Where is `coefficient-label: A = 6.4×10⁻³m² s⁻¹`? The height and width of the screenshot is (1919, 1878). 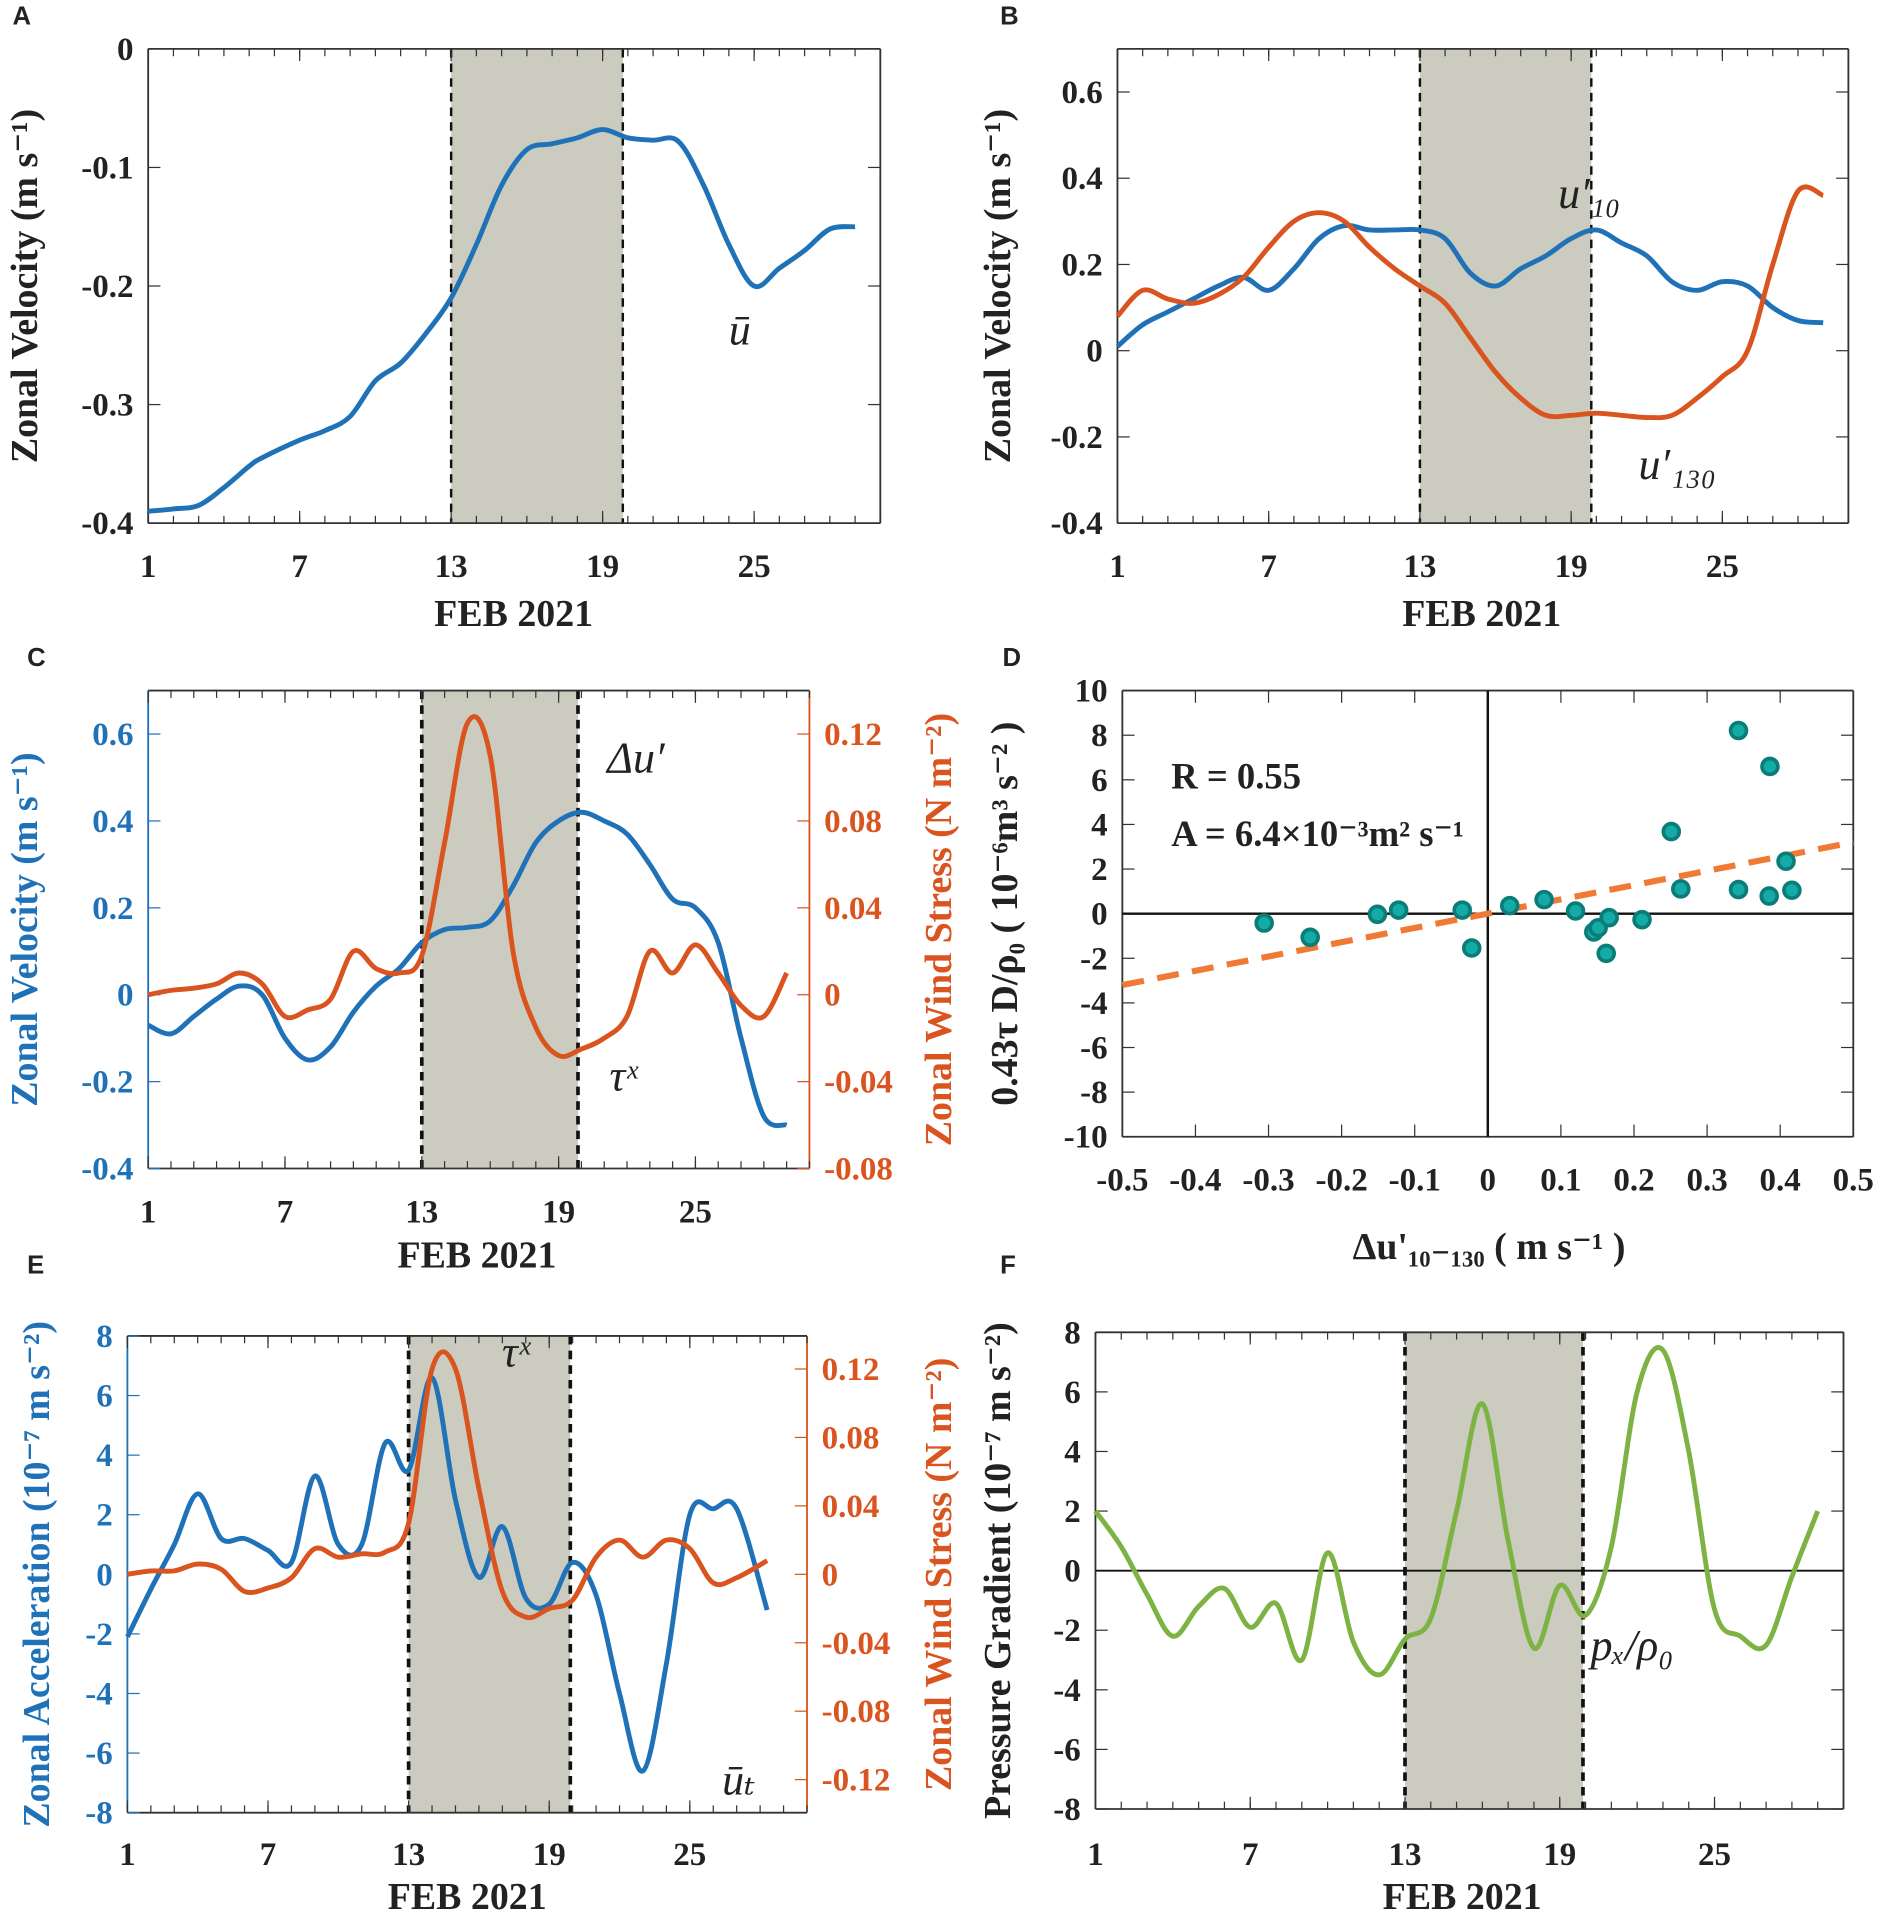 coefficient-label: A = 6.4×10⁻³m² s⁻¹ is located at coordinates (1317, 833).